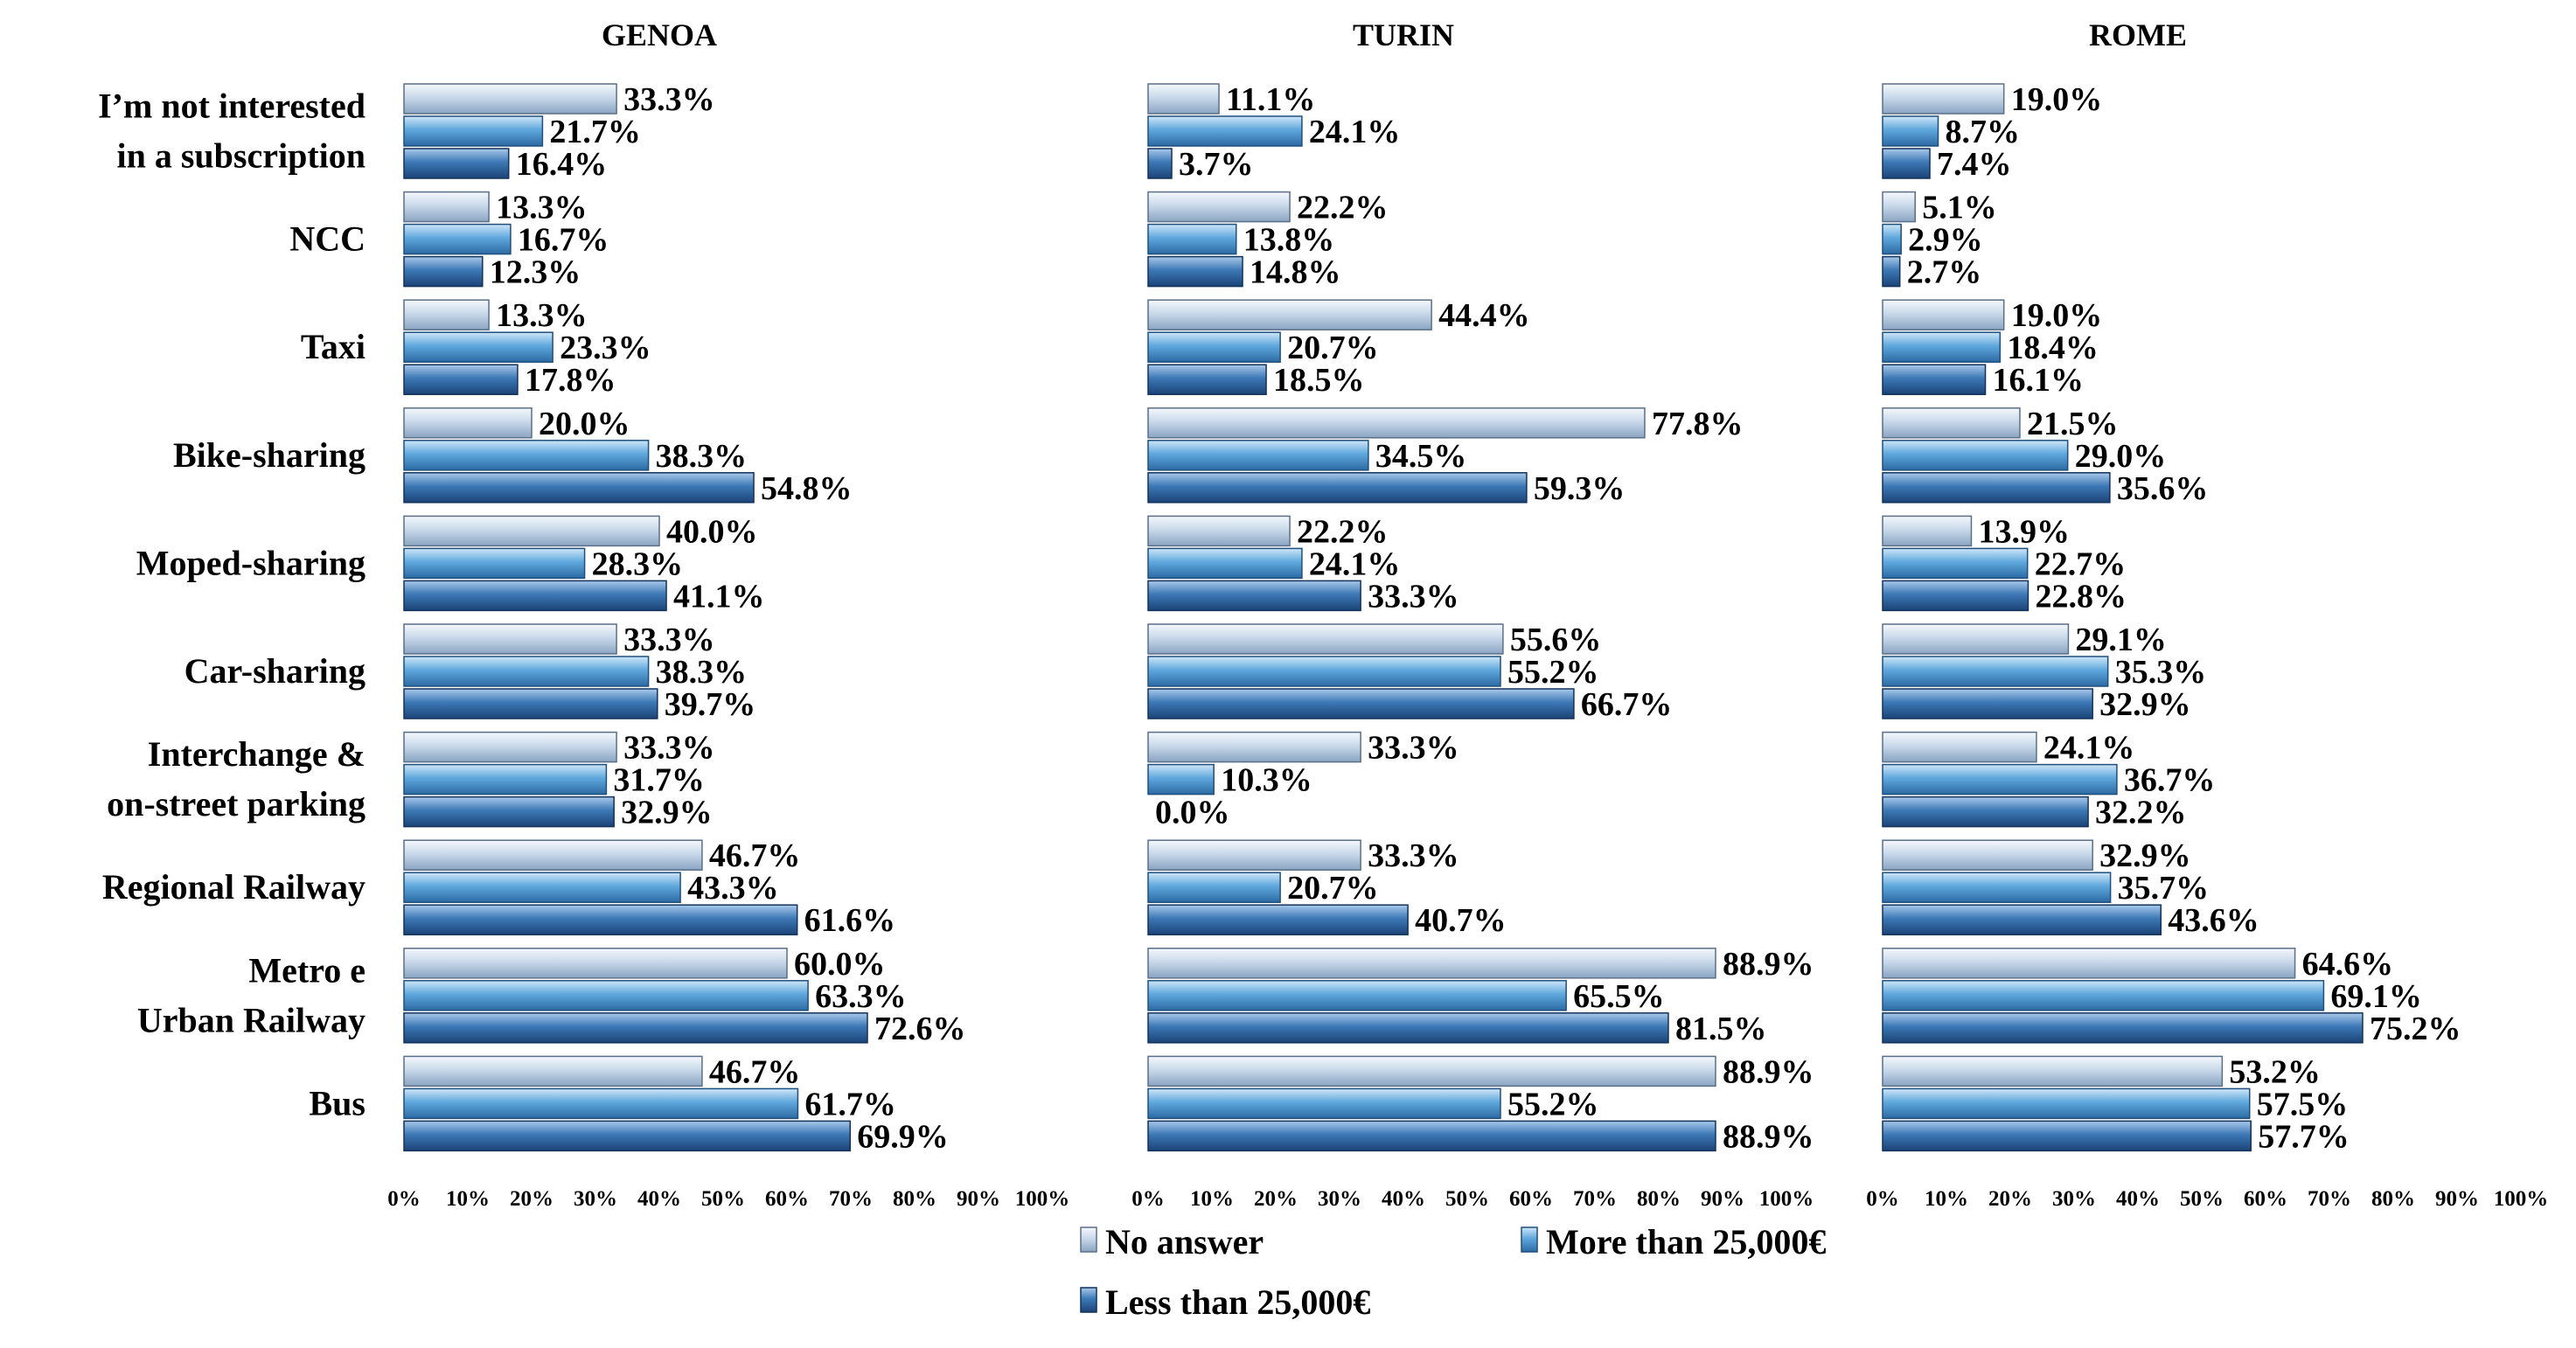  I want to click on data-label: 22.7%, so click(2081, 563).